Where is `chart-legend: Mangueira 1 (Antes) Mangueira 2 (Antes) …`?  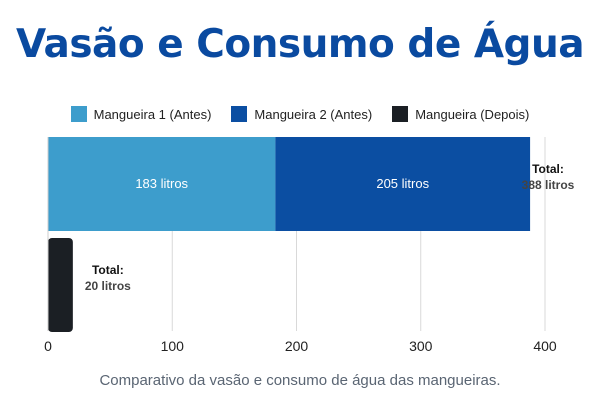
chart-legend: Mangueira 1 (Antes) Mangueira 2 (Antes) … is located at coordinates (300, 114).